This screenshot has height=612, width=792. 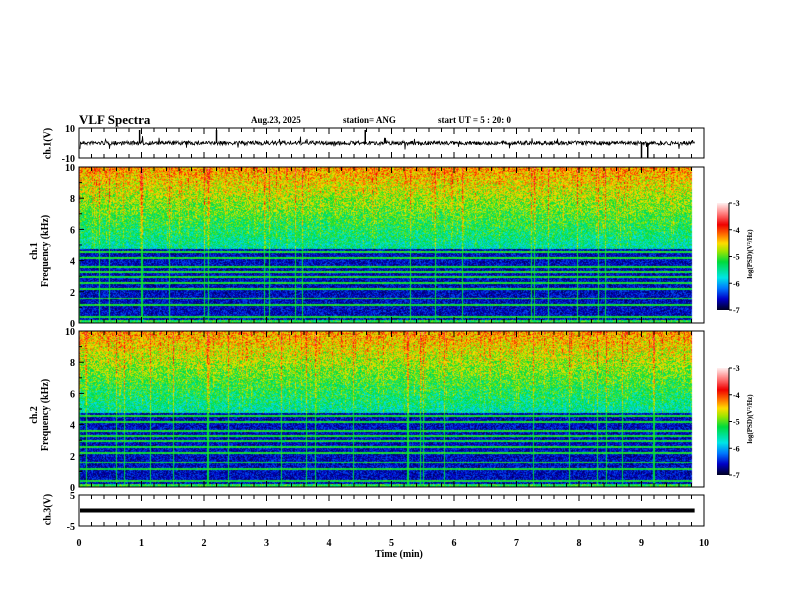 What do you see at coordinates (204, 543) in the screenshot?
I see `x-tick-label: 2` at bounding box center [204, 543].